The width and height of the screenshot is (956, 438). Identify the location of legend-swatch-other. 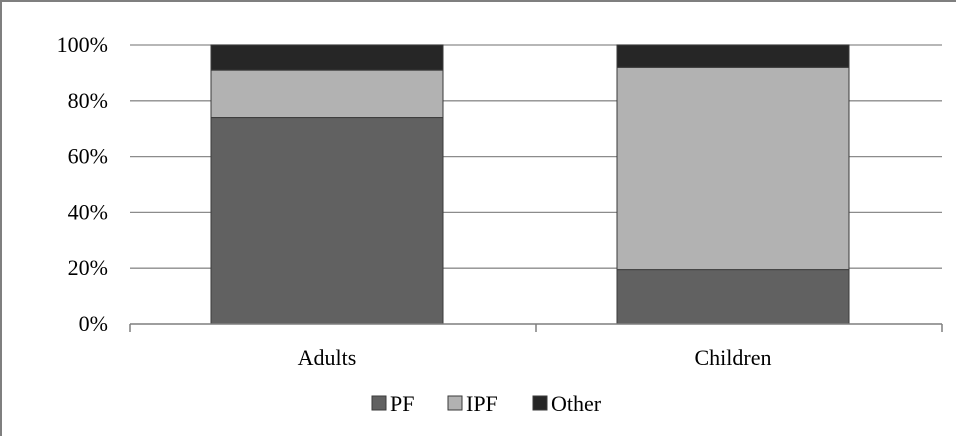
(540, 403).